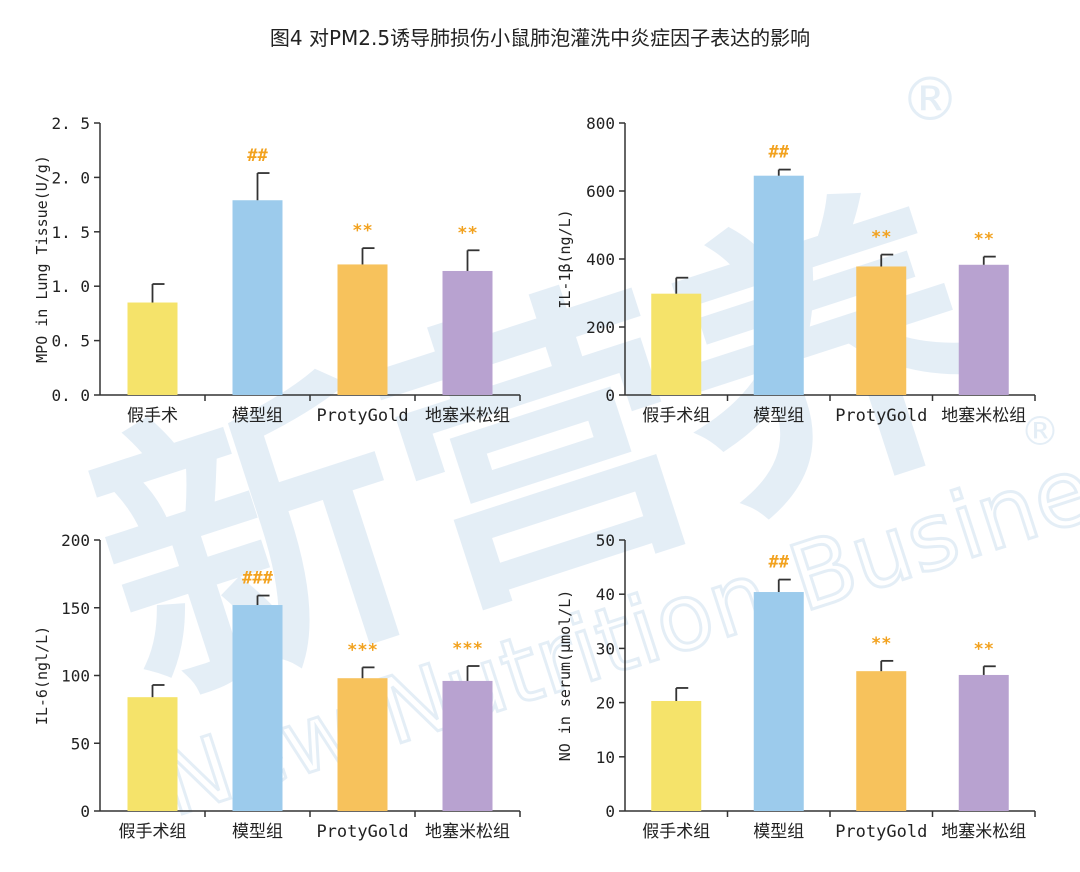 This screenshot has height=872, width=1080. Describe the element at coordinates (42, 675) in the screenshot. I see `y-axis-label: IL-6(ngl/L)` at that location.